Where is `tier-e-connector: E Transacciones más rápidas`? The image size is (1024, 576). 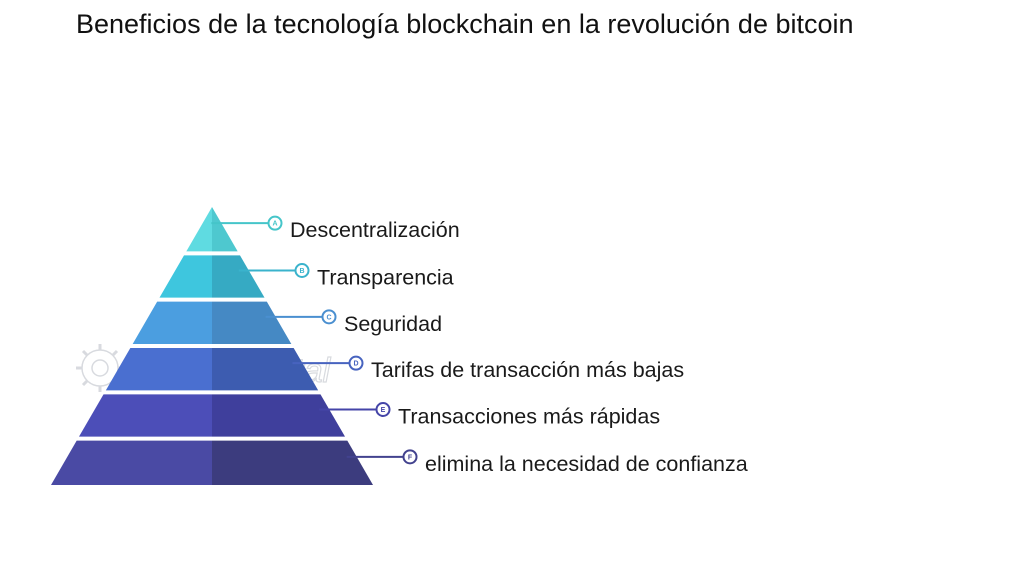 tier-e-connector: E Transacciones más rápidas is located at coordinates (489, 415).